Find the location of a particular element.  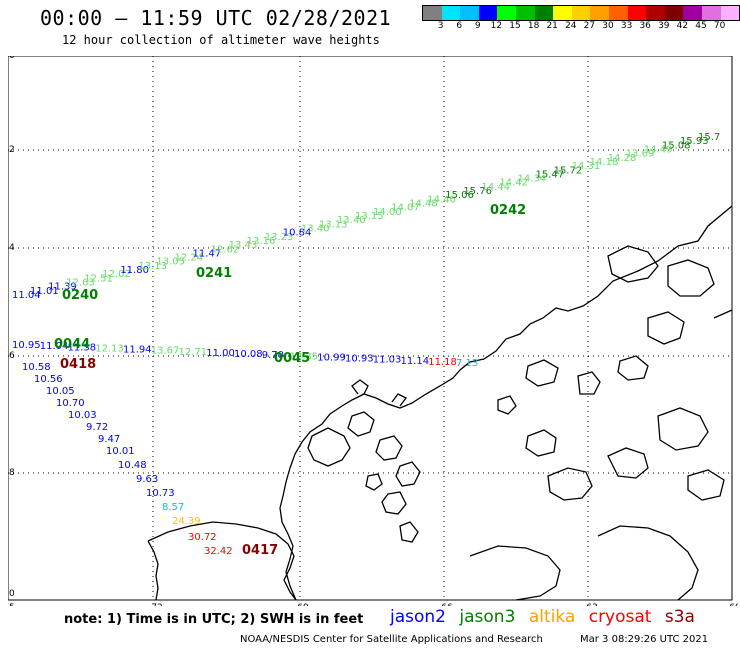

wave-height-label: 10.03 is located at coordinates (82, 415).